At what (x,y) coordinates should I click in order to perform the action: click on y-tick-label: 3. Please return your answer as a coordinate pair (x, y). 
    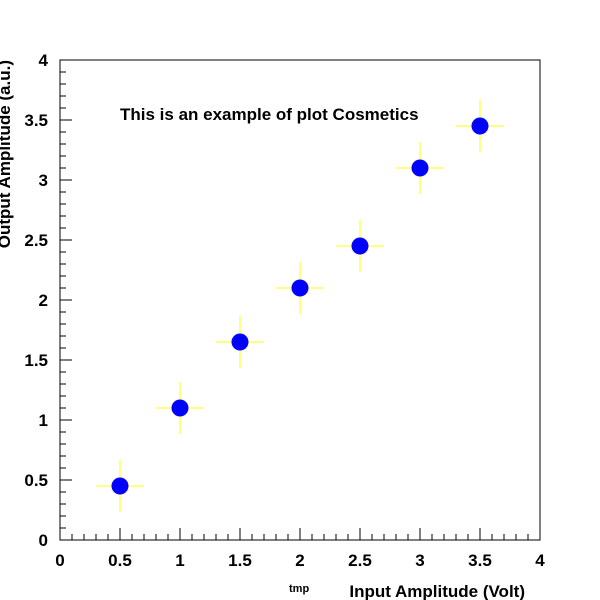
    Looking at the image, I should click on (43, 180).